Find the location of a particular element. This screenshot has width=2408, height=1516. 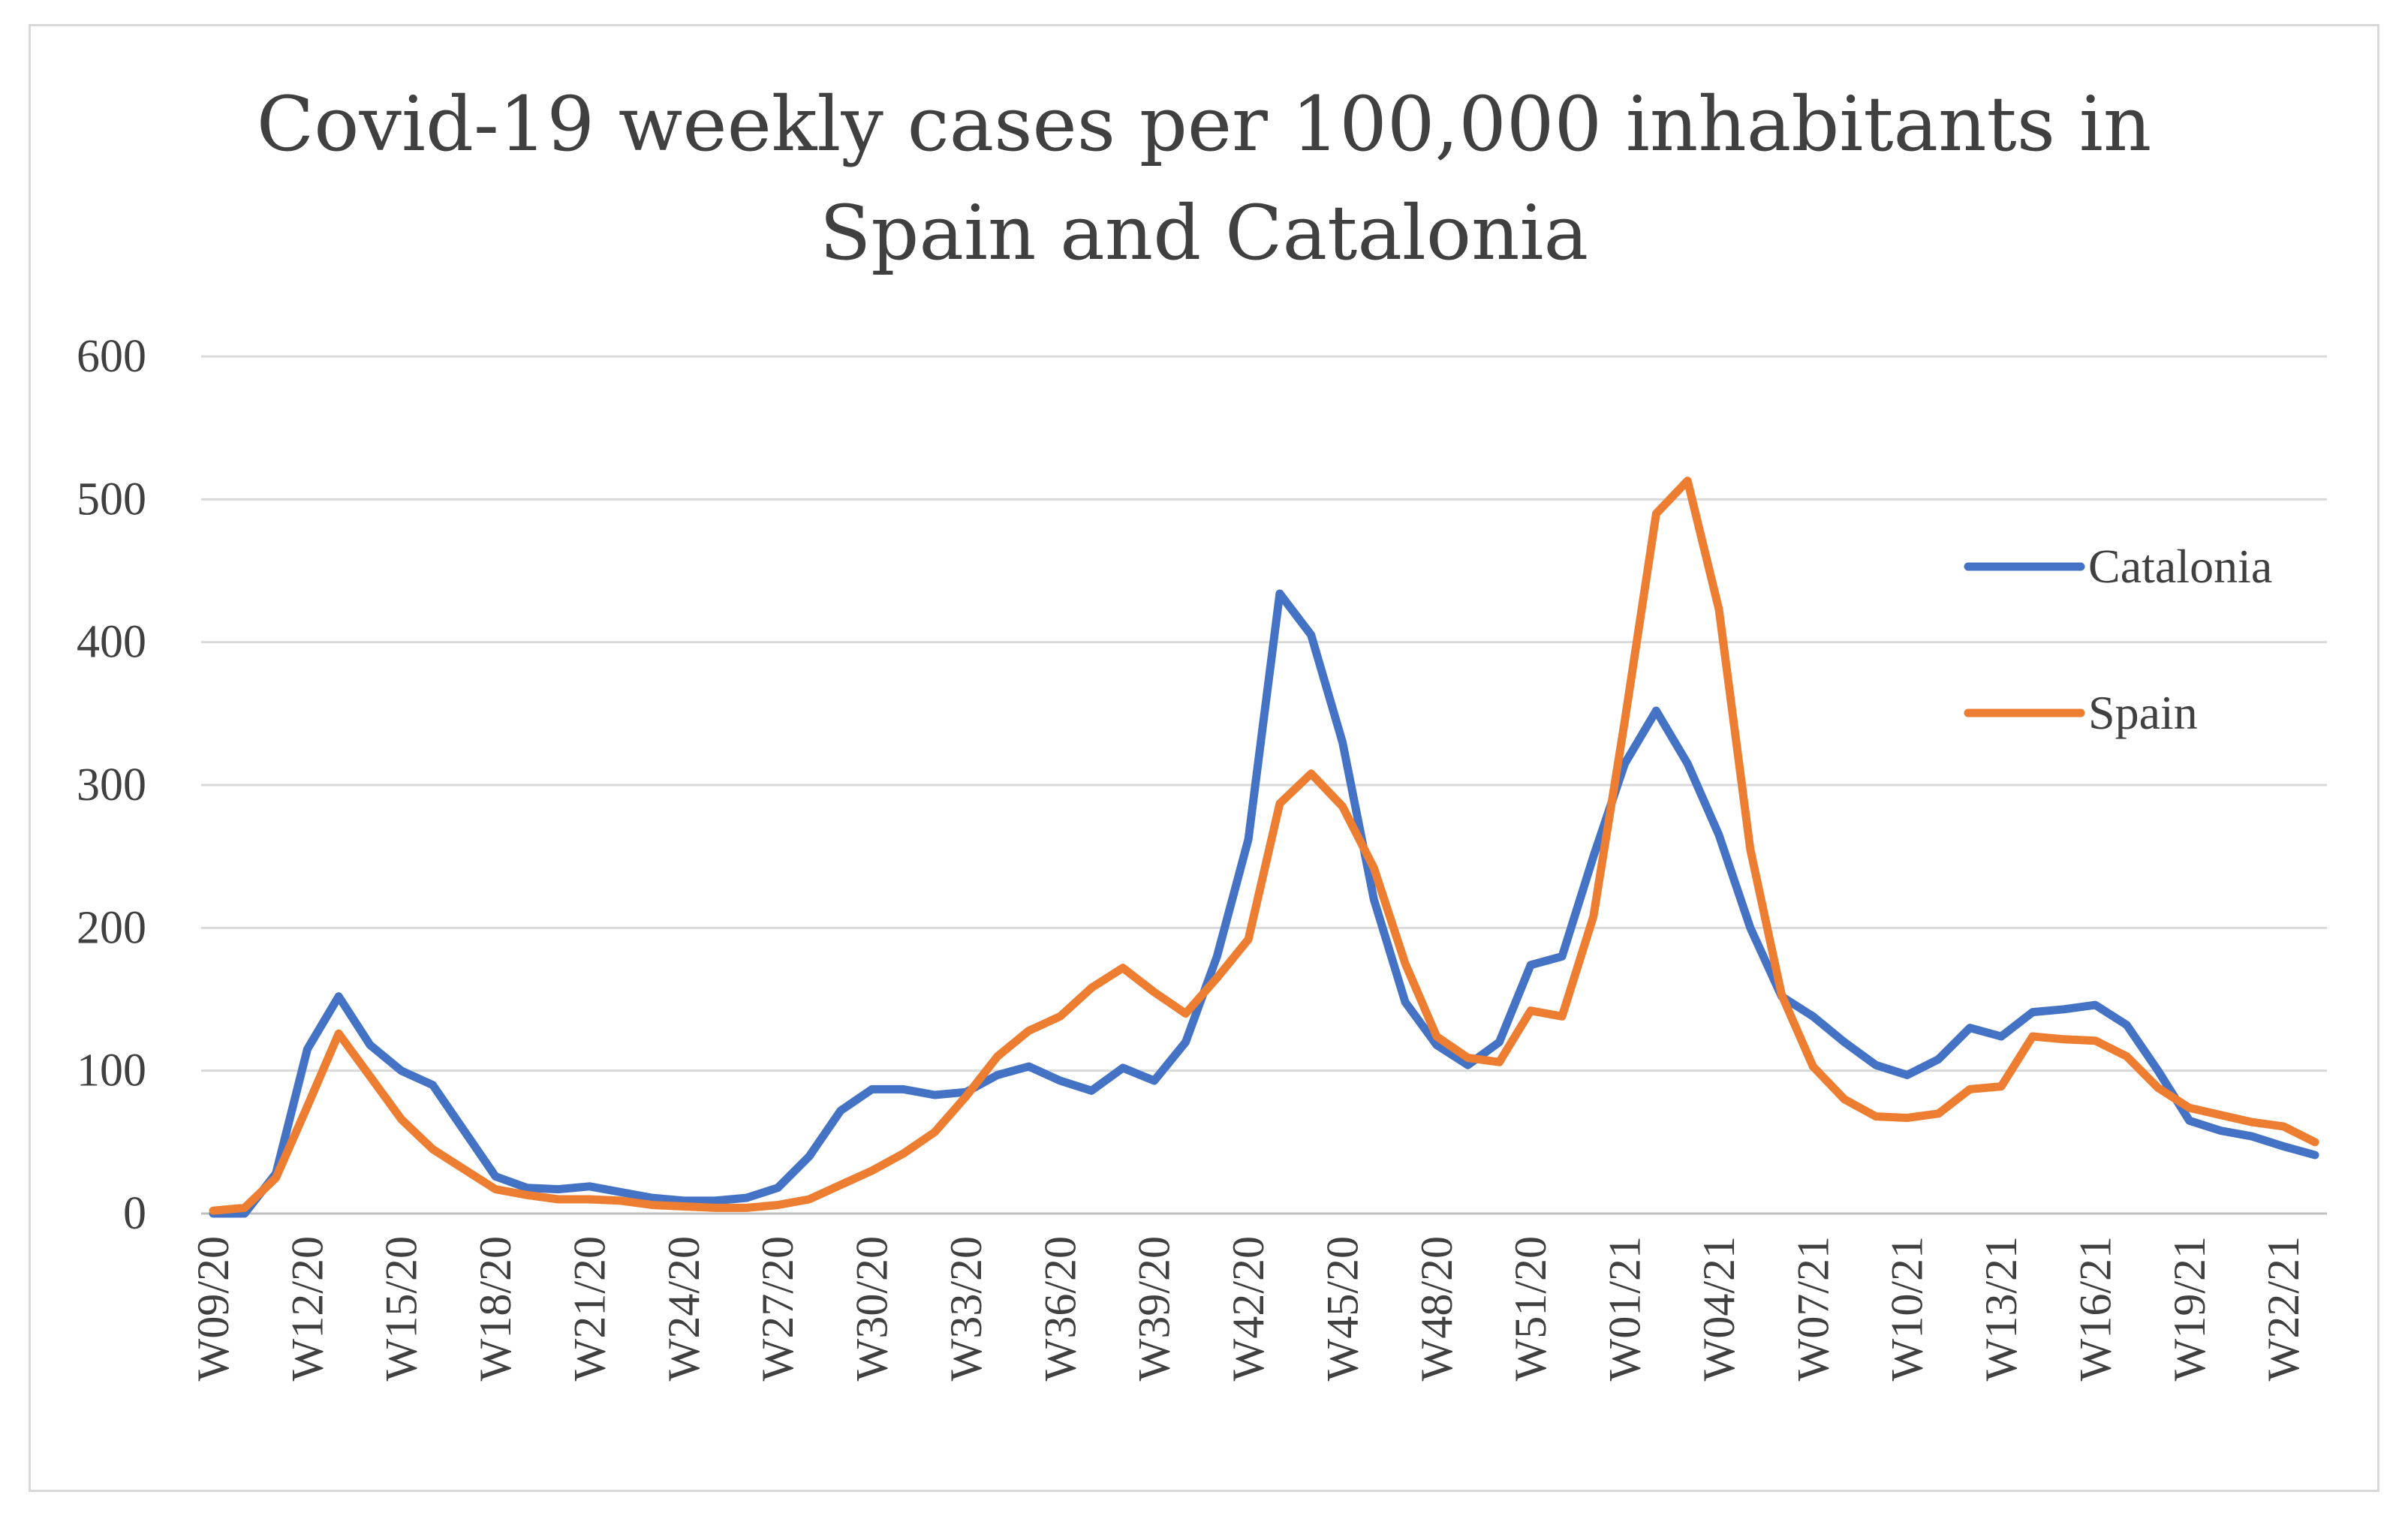

x-tick-label-W19-21: W19/21 is located at coordinates (2189, 1308).